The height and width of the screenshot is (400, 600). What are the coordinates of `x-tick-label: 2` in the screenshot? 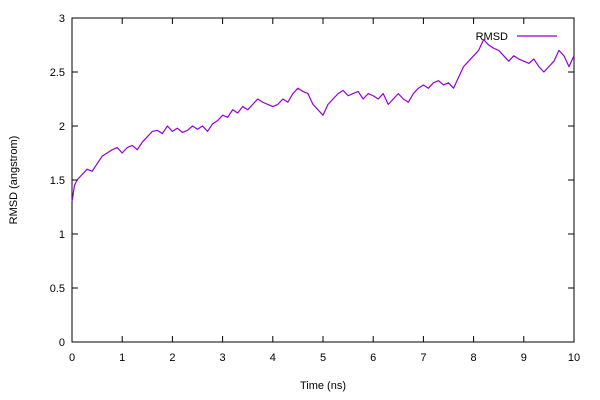 It's located at (172, 358).